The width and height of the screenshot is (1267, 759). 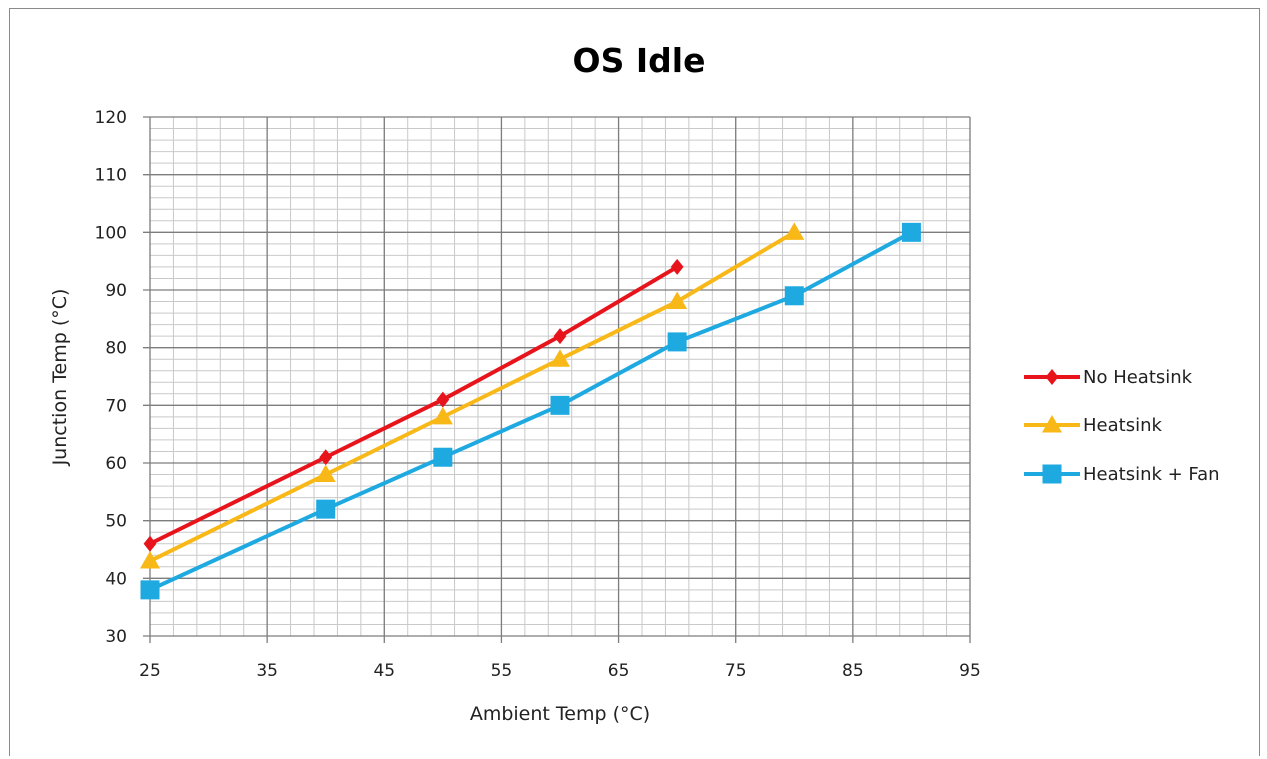 I want to click on x-tick-label: 95, so click(x=970, y=671).